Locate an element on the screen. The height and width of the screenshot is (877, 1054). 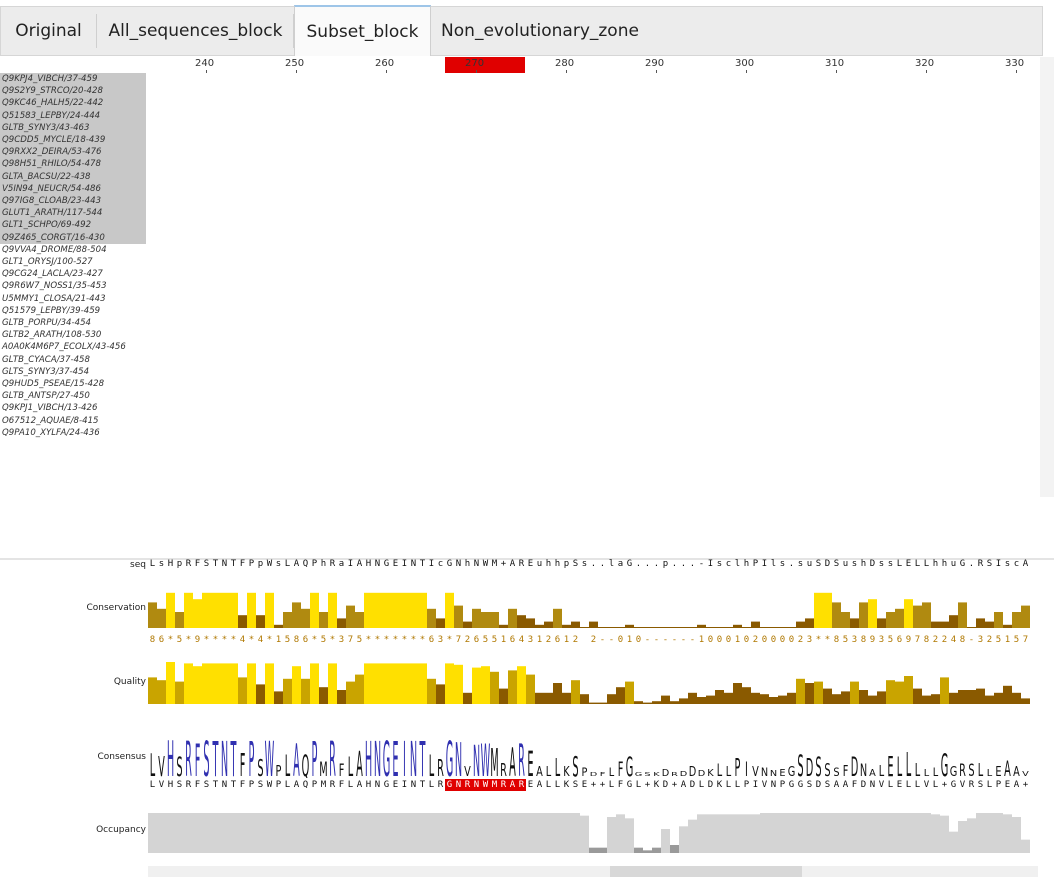
conservation-digit: 8 is located at coordinates (863, 640).